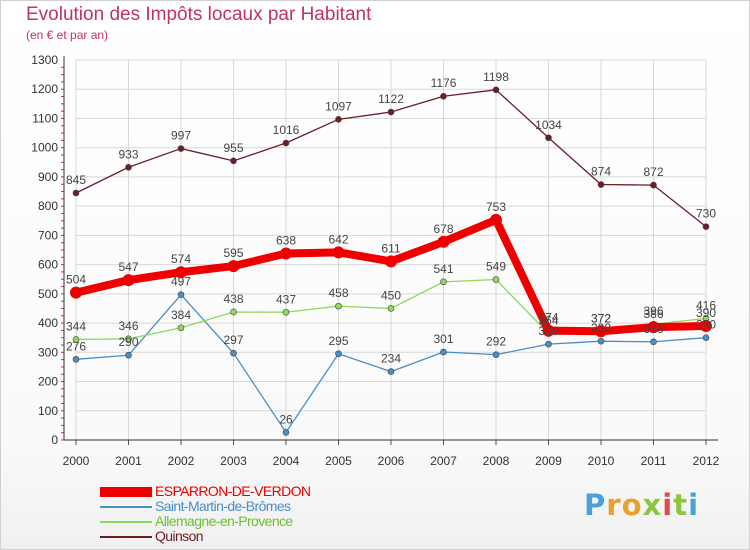 Image resolution: width=750 pixels, height=550 pixels. I want to click on legend-label: ESPARRON-DE-VERDON, so click(233, 491).